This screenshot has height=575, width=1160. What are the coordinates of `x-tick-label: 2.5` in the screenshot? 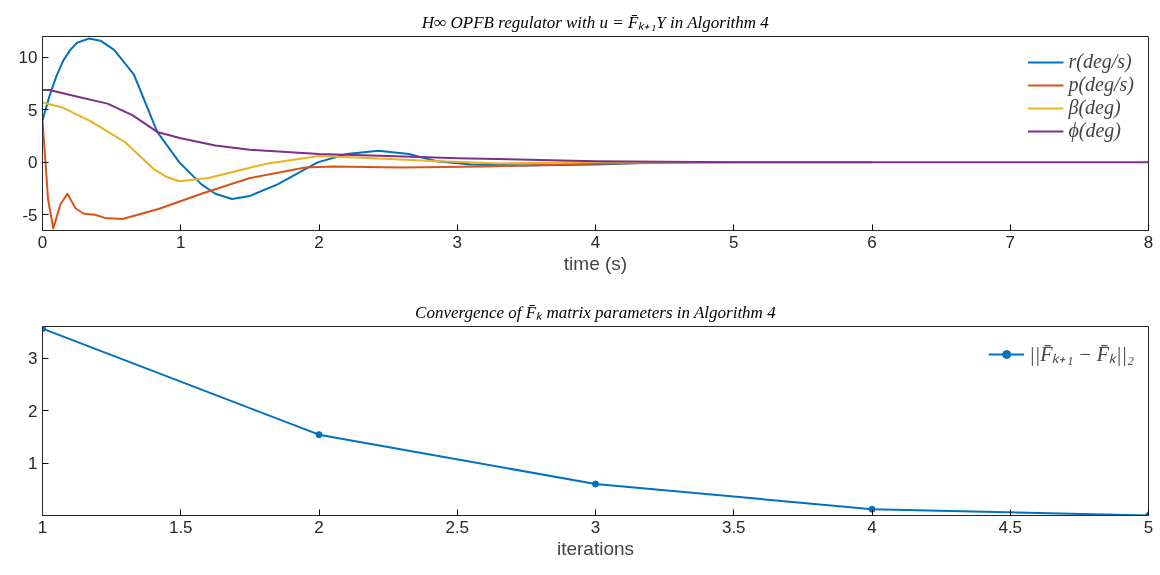 It's located at (457, 527).